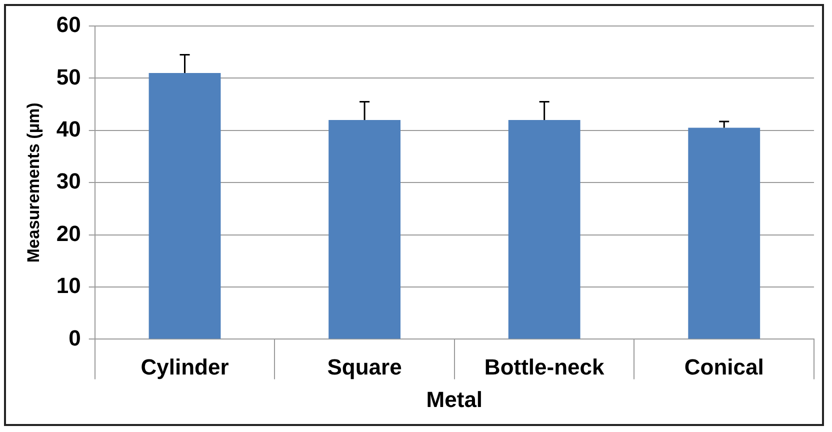 The image size is (832, 432). I want to click on x-axis-title: Metal, so click(454, 399).